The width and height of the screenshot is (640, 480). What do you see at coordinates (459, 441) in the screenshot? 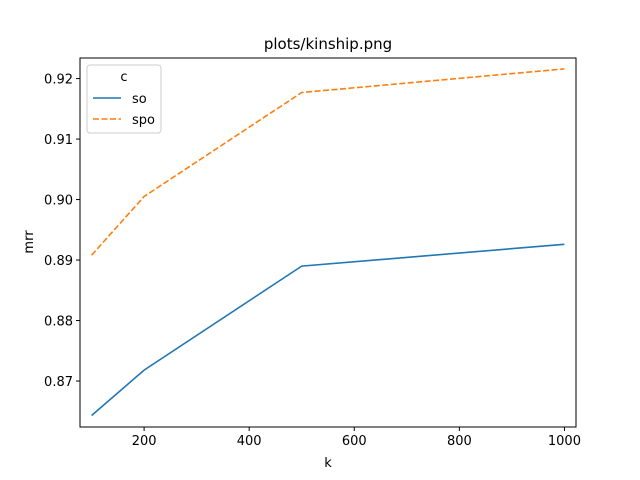
I see `x-tick-label: 800` at bounding box center [459, 441].